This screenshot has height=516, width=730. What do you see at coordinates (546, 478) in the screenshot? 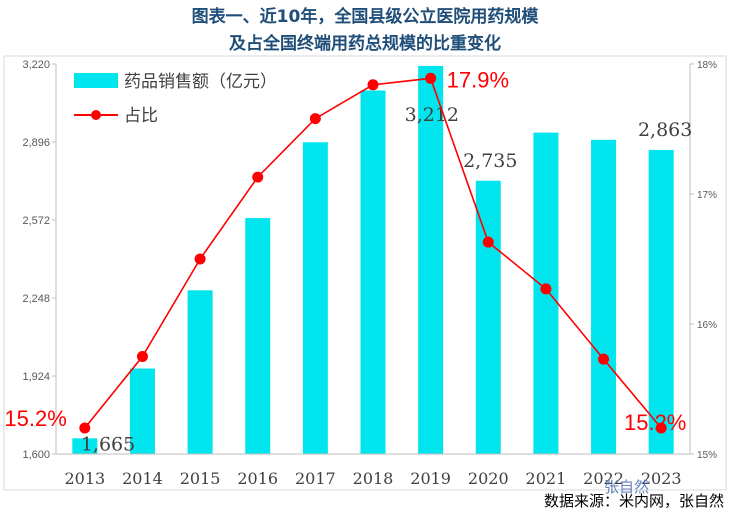
I see `x-tick-label: 2021` at bounding box center [546, 478].